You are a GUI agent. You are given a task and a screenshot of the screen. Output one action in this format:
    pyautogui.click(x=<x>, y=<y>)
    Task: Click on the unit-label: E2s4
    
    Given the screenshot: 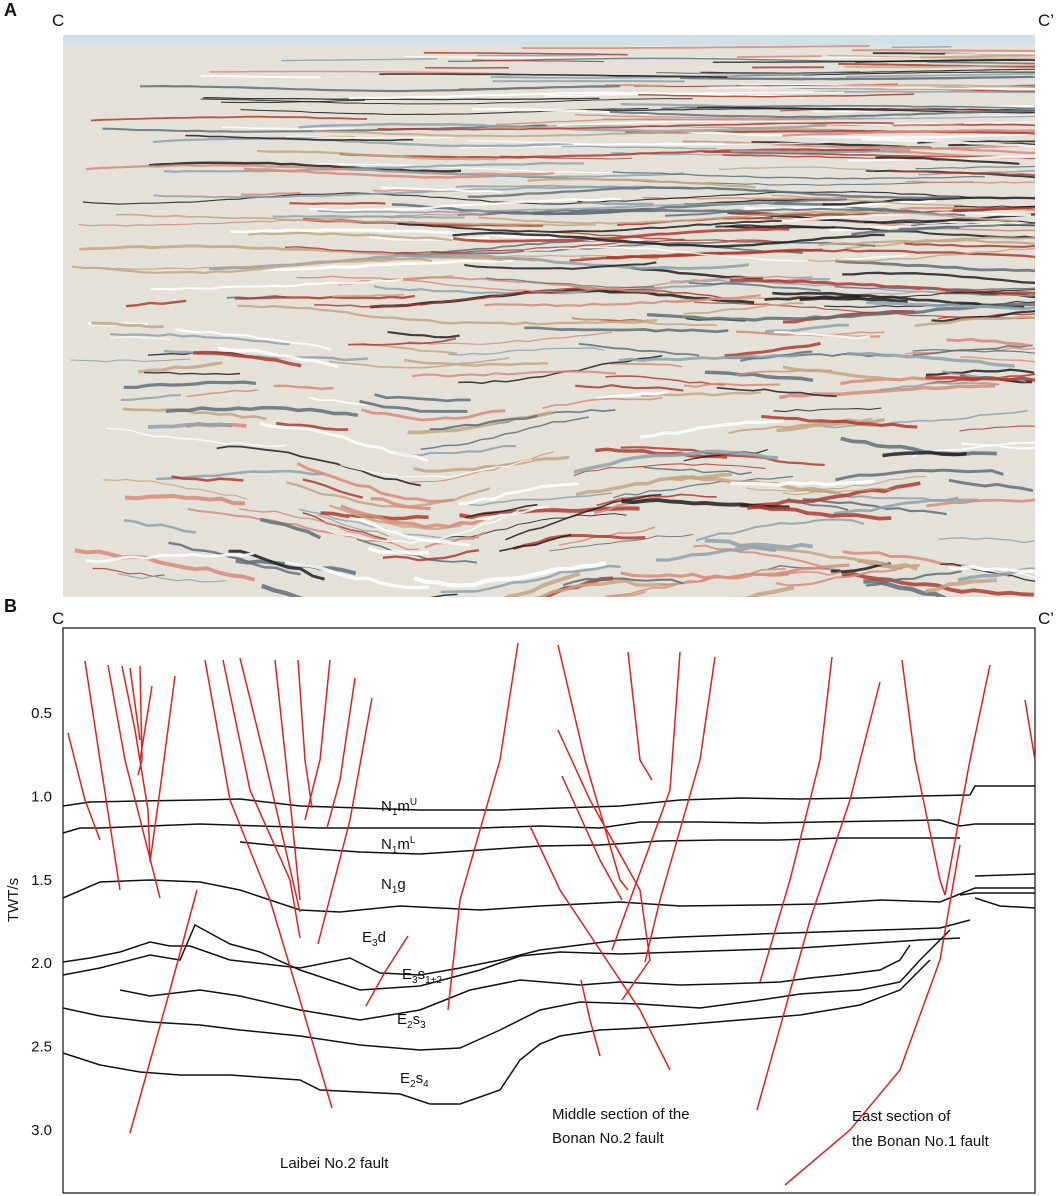 What is the action you would take?
    pyautogui.click(x=414, y=1080)
    